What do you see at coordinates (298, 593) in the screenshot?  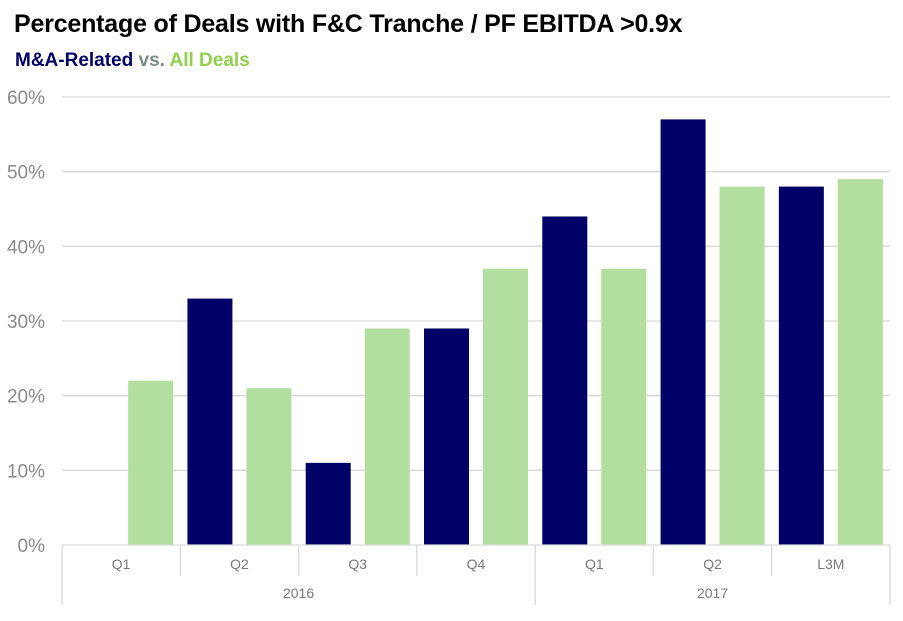 I see `x-group-label: 2016` at bounding box center [298, 593].